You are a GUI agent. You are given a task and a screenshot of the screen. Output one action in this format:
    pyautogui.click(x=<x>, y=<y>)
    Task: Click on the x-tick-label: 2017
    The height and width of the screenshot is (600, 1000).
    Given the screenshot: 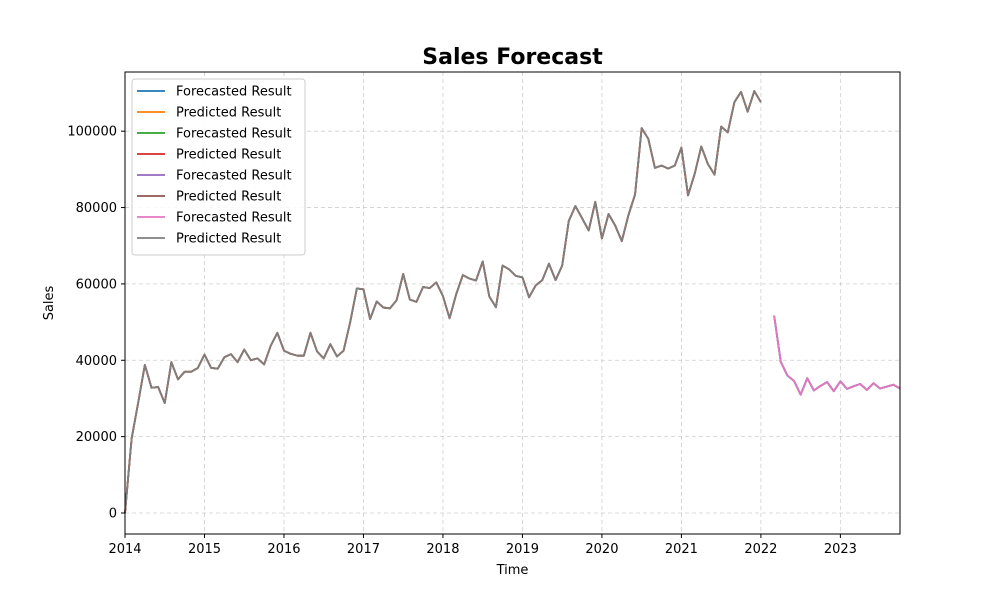 What is the action you would take?
    pyautogui.click(x=363, y=549)
    